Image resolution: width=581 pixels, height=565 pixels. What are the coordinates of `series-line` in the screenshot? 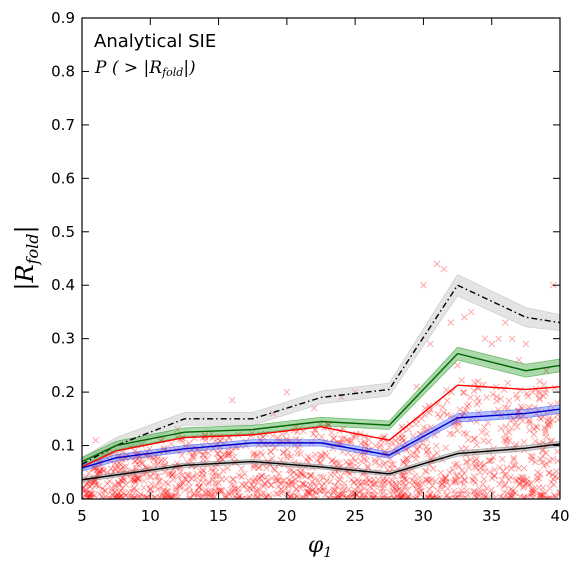 It's located at (321, 462).